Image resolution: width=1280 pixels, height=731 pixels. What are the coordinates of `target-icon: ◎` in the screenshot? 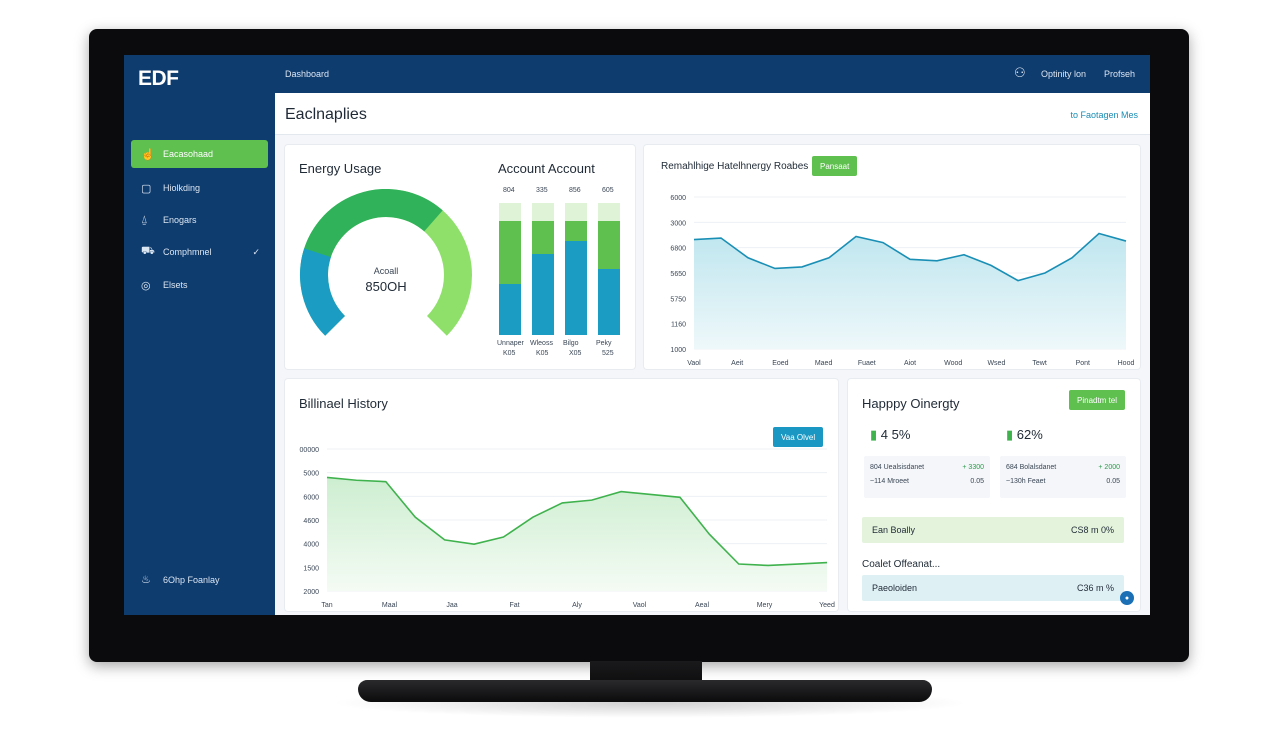 It's located at (146, 285).